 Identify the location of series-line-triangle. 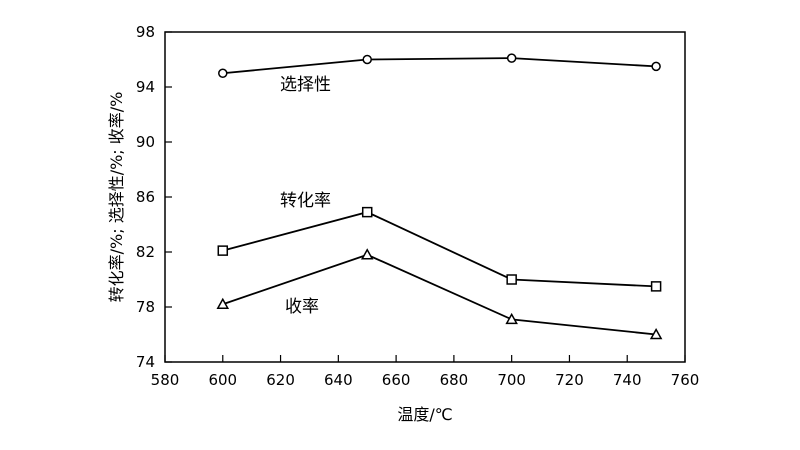
(439, 294).